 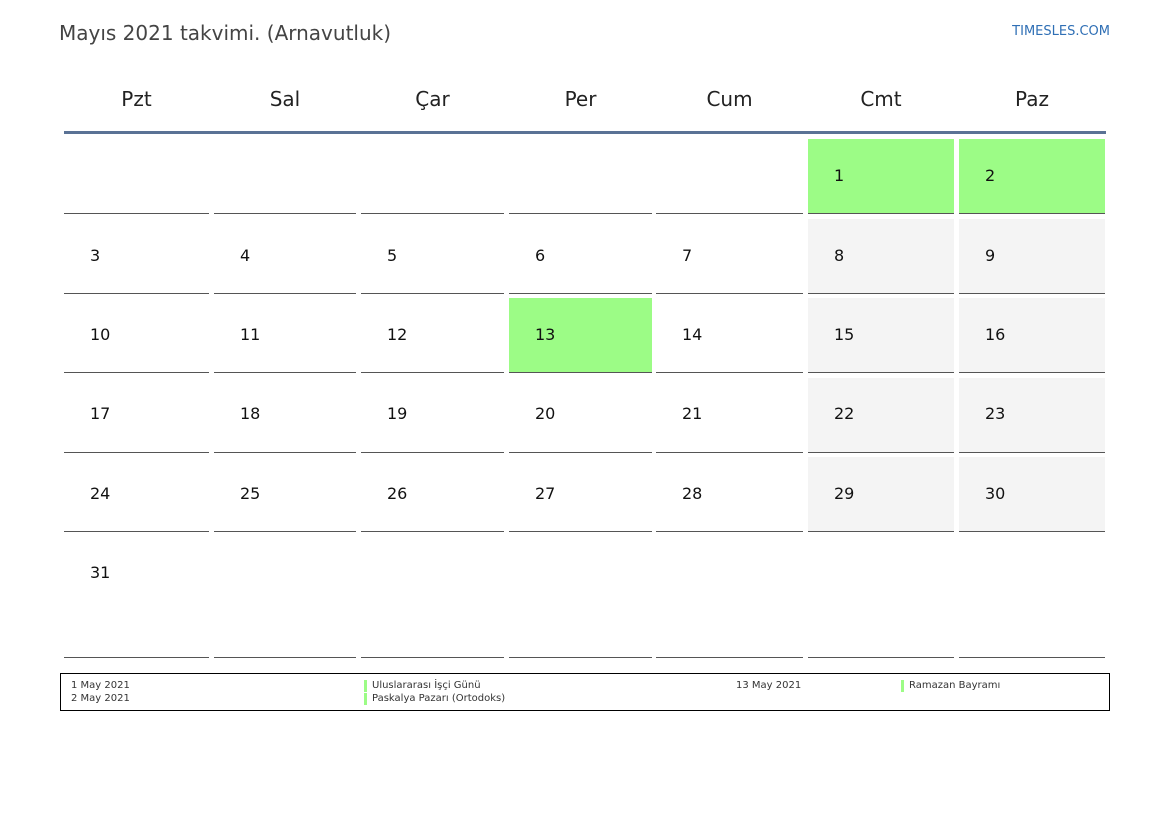 I want to click on day-number: 2, so click(x=990, y=175).